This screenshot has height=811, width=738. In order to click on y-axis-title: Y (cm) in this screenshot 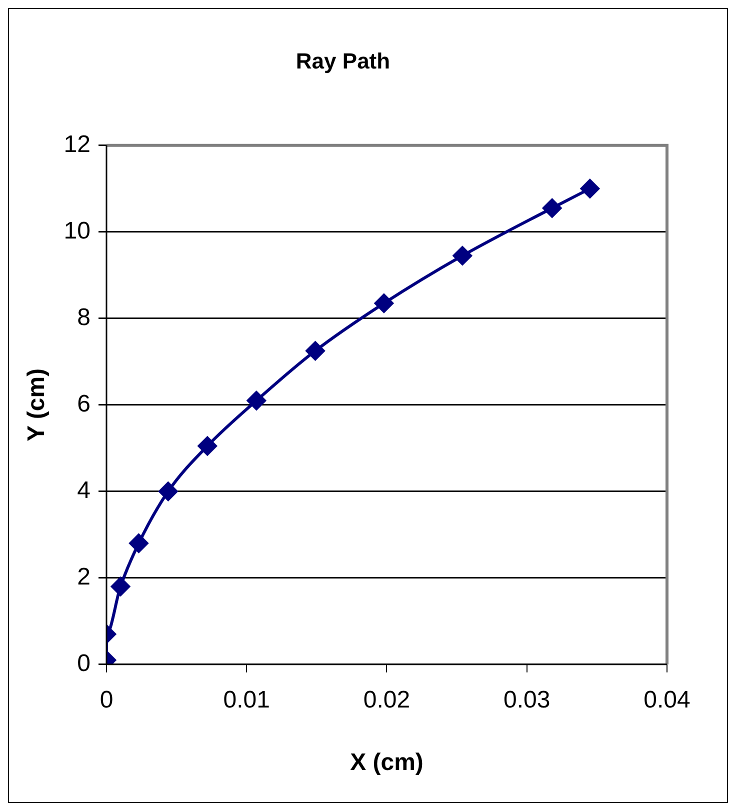, I will do `click(36, 405)`.